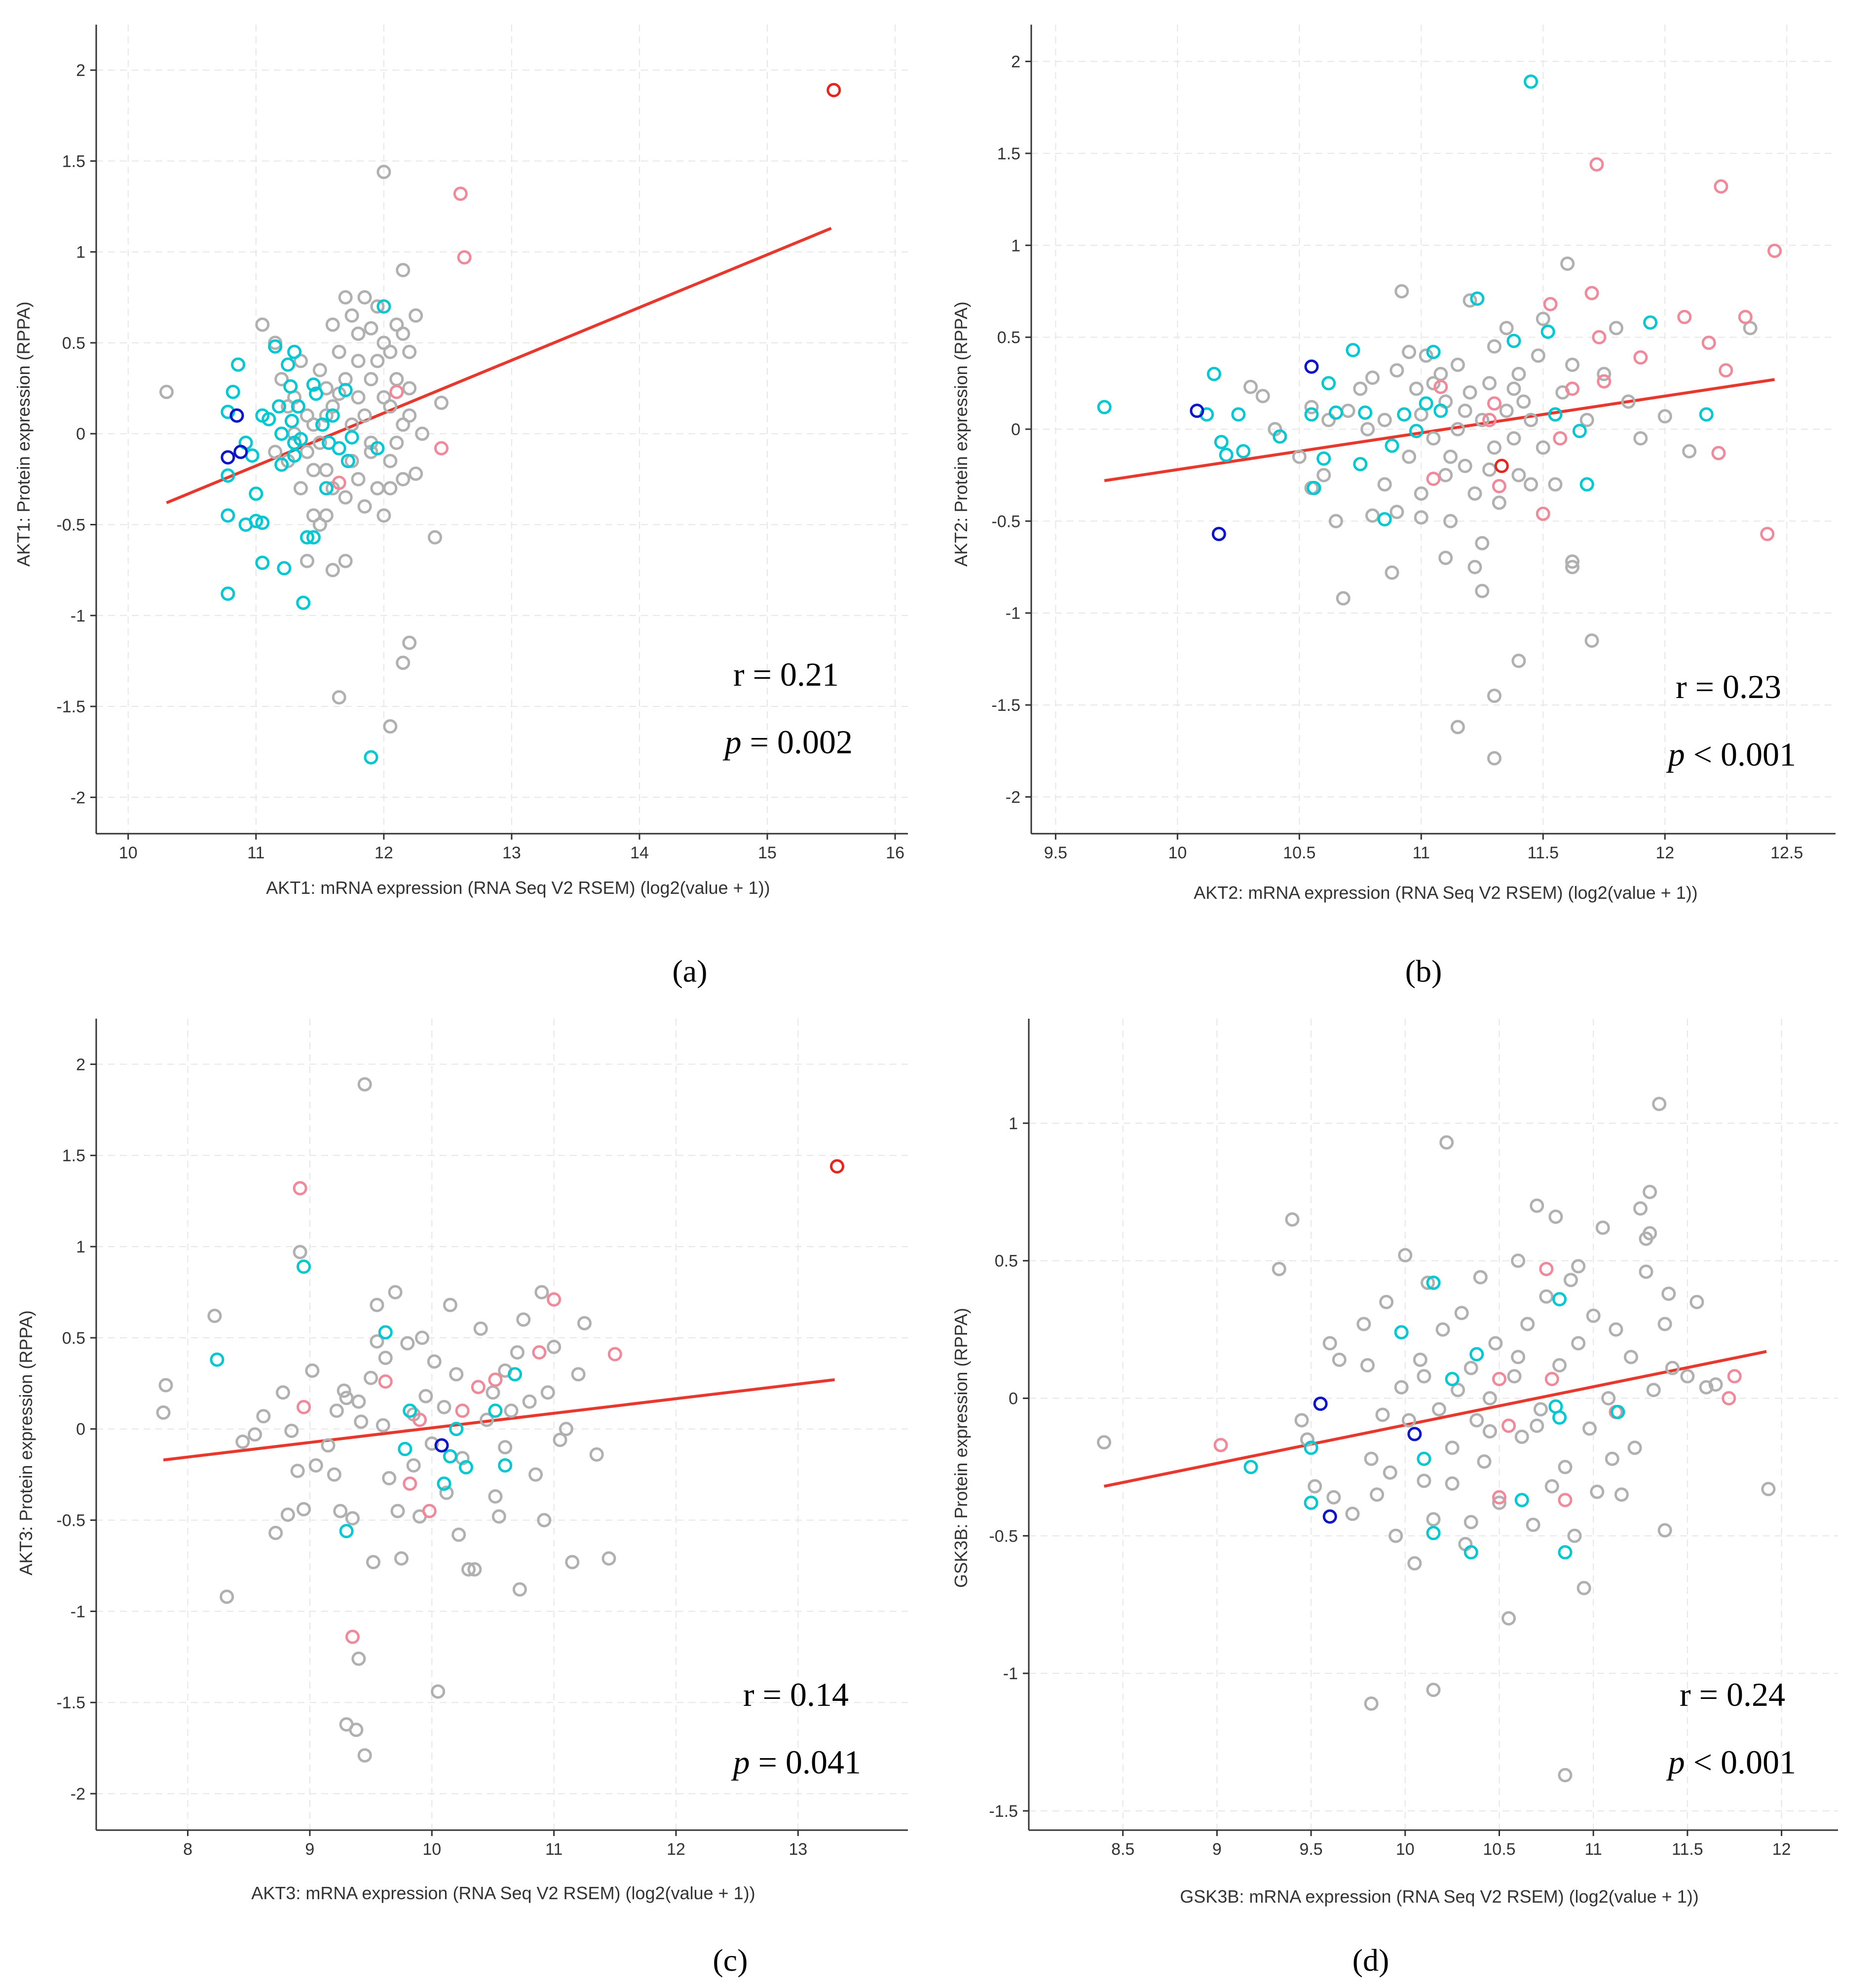  I want to click on panel-c-p-value: p = 0.041, so click(796, 1762).